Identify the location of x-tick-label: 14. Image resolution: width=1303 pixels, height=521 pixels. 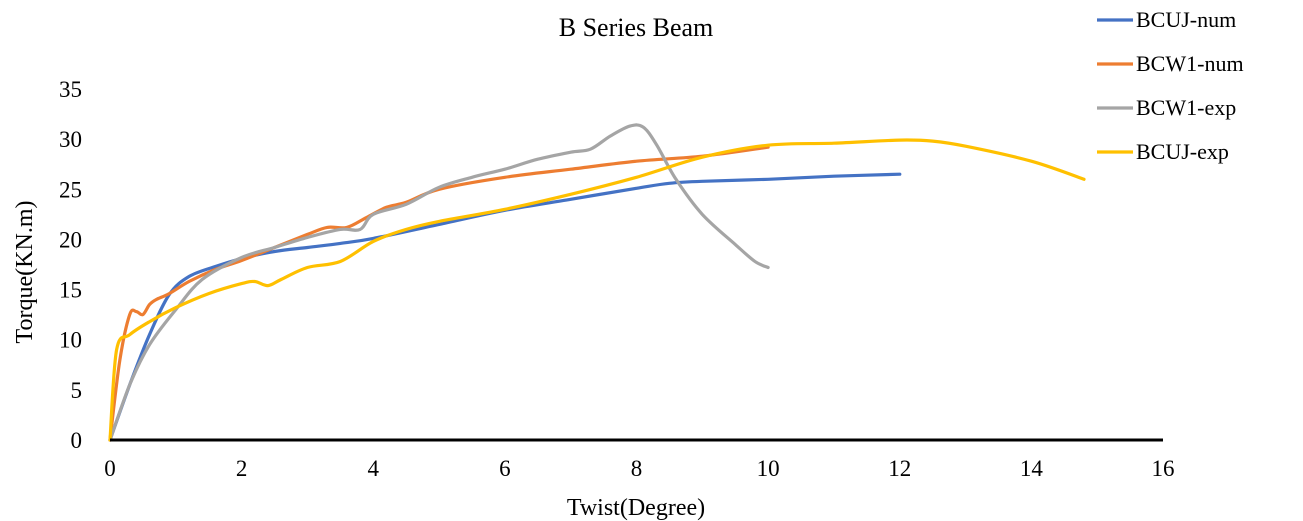
(1032, 468).